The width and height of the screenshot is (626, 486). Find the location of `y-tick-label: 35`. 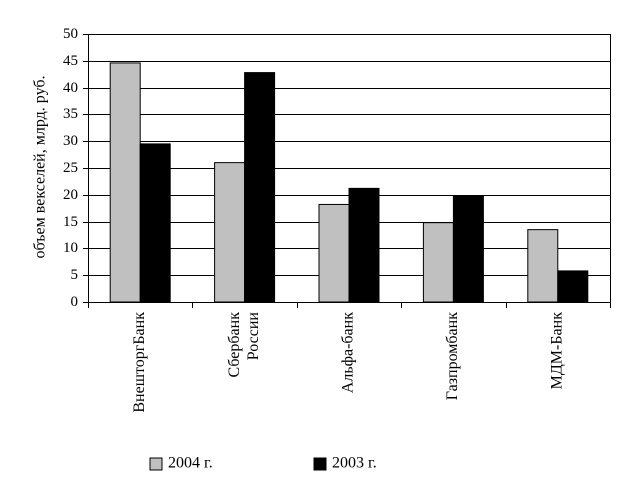

y-tick-label: 35 is located at coordinates (70, 114).